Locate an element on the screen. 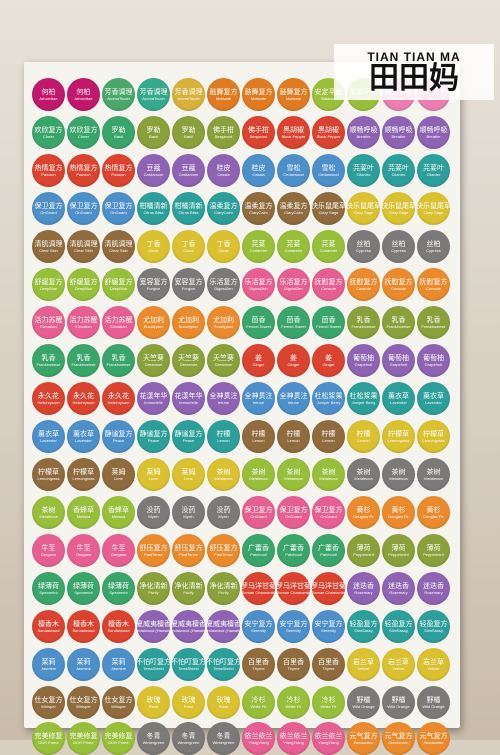  sticker-english-name: Wintergreen is located at coordinates (153, 742).